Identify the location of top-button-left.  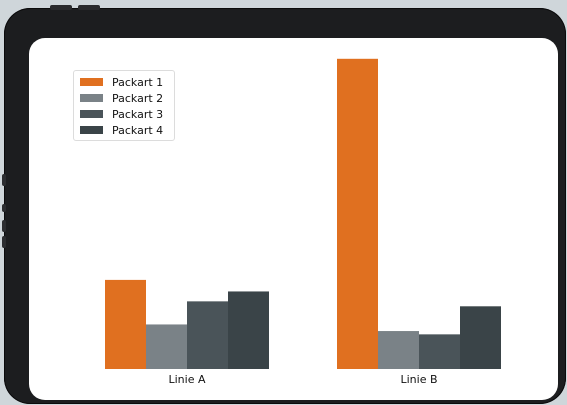
(61, 7).